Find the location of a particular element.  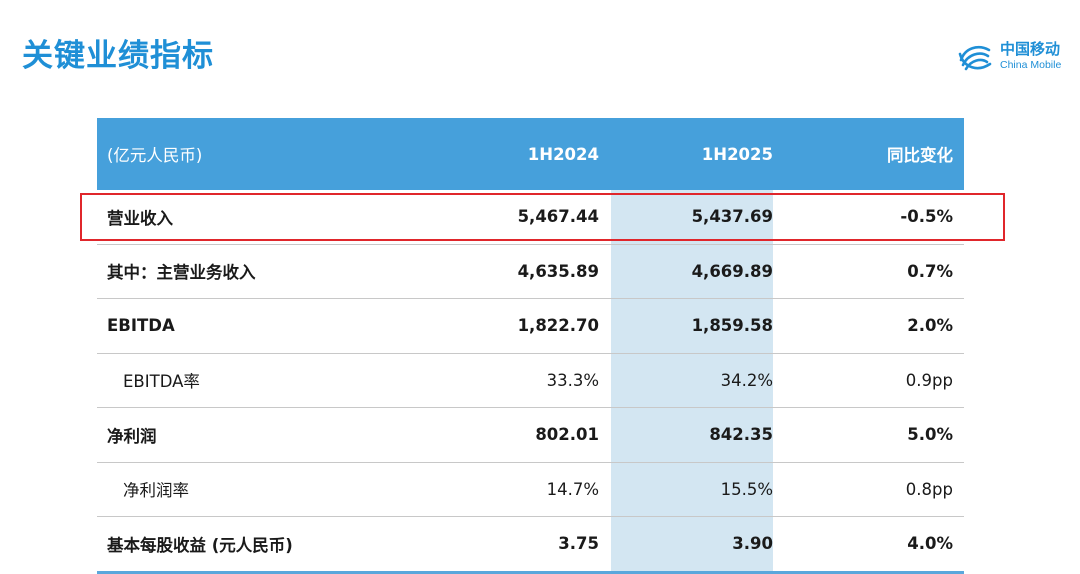

row-value-yoy: 2.0% is located at coordinates (930, 326).